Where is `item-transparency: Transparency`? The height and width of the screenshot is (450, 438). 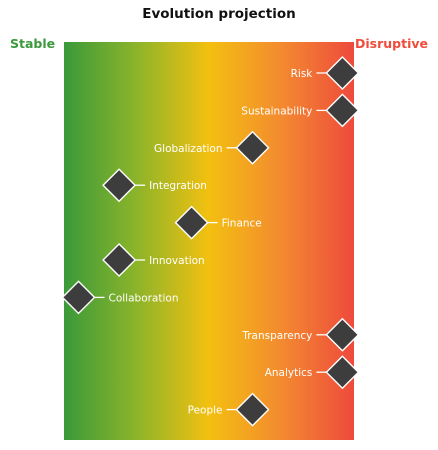 item-transparency: Transparency is located at coordinates (300, 334).